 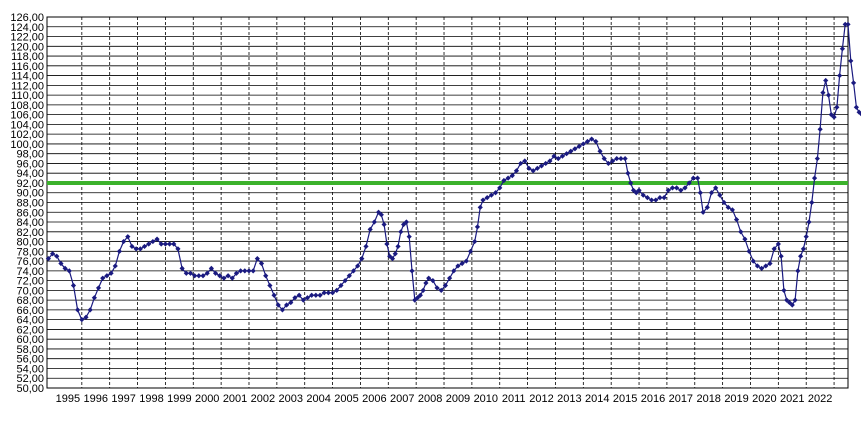 I want to click on x-tick-label: 2002, so click(x=263, y=399).